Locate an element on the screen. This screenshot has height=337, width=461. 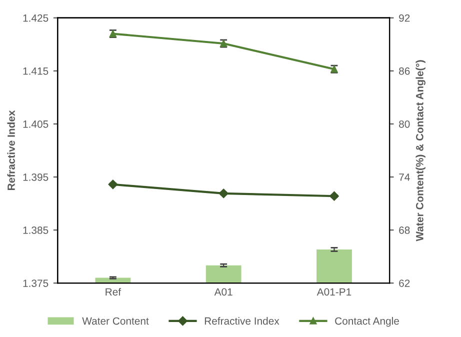
y-tick-label: 1.385 is located at coordinates (35, 230).